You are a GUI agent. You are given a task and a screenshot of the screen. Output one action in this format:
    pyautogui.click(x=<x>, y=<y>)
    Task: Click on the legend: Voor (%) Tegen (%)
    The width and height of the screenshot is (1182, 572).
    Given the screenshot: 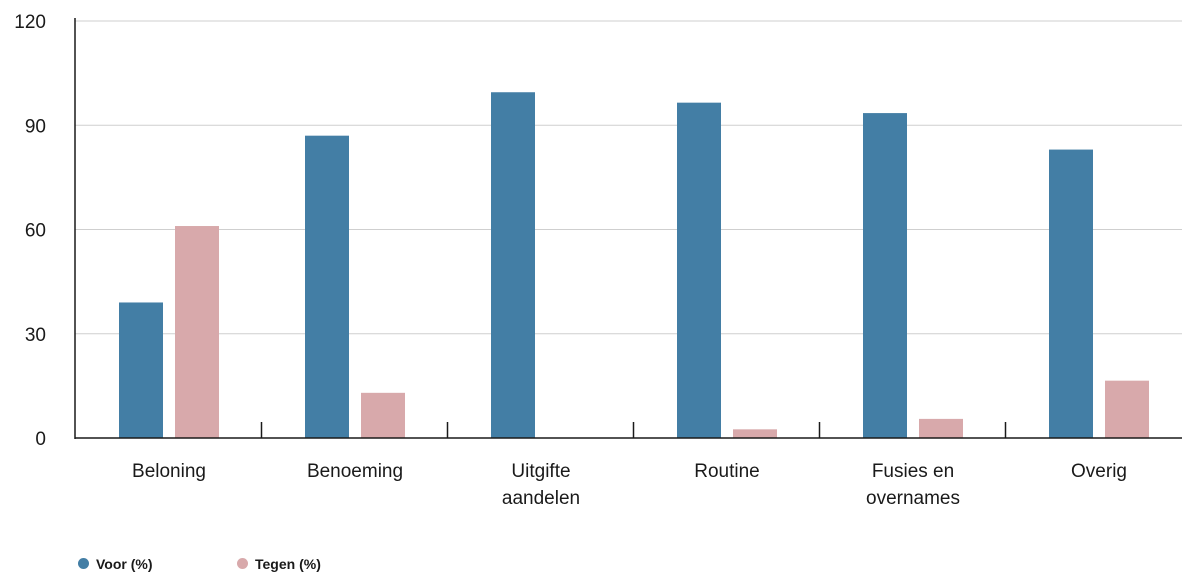 What is the action you would take?
    pyautogui.click(x=199, y=563)
    